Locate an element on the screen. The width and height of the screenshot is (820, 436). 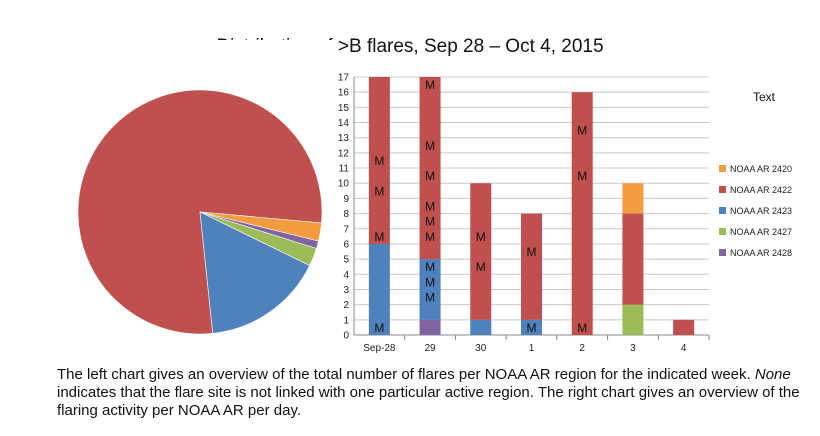
y-tick-label: 6 is located at coordinates (346, 244).